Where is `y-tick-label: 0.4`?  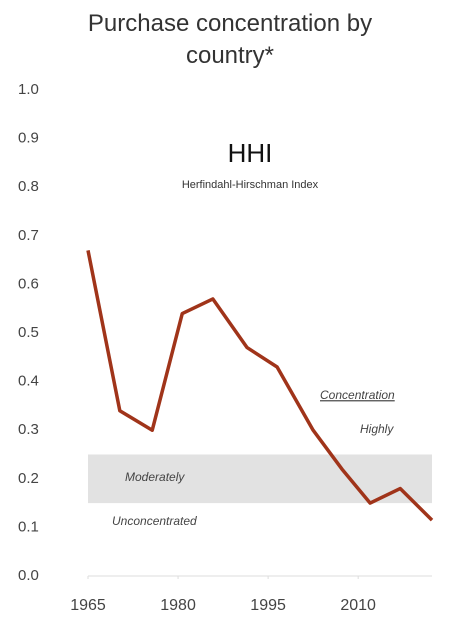
y-tick-label: 0.4 is located at coordinates (28, 381).